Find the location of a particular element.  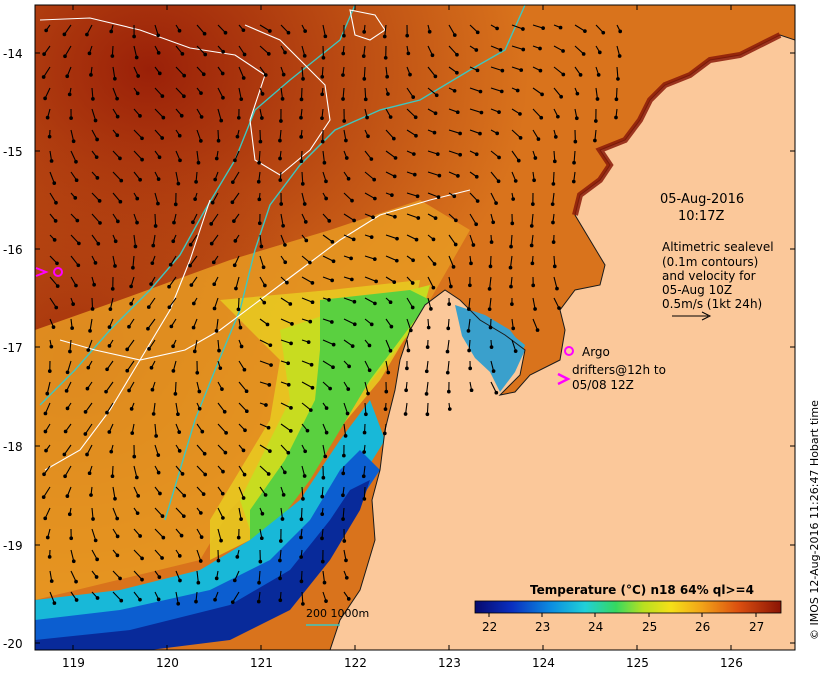

velocity-scale-arrow is located at coordinates (692, 316).